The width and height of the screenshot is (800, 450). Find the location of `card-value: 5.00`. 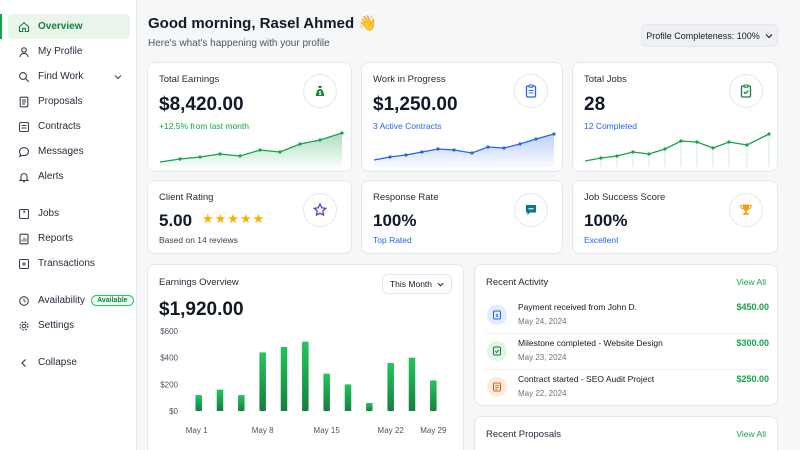

card-value: 5.00 is located at coordinates (176, 220).